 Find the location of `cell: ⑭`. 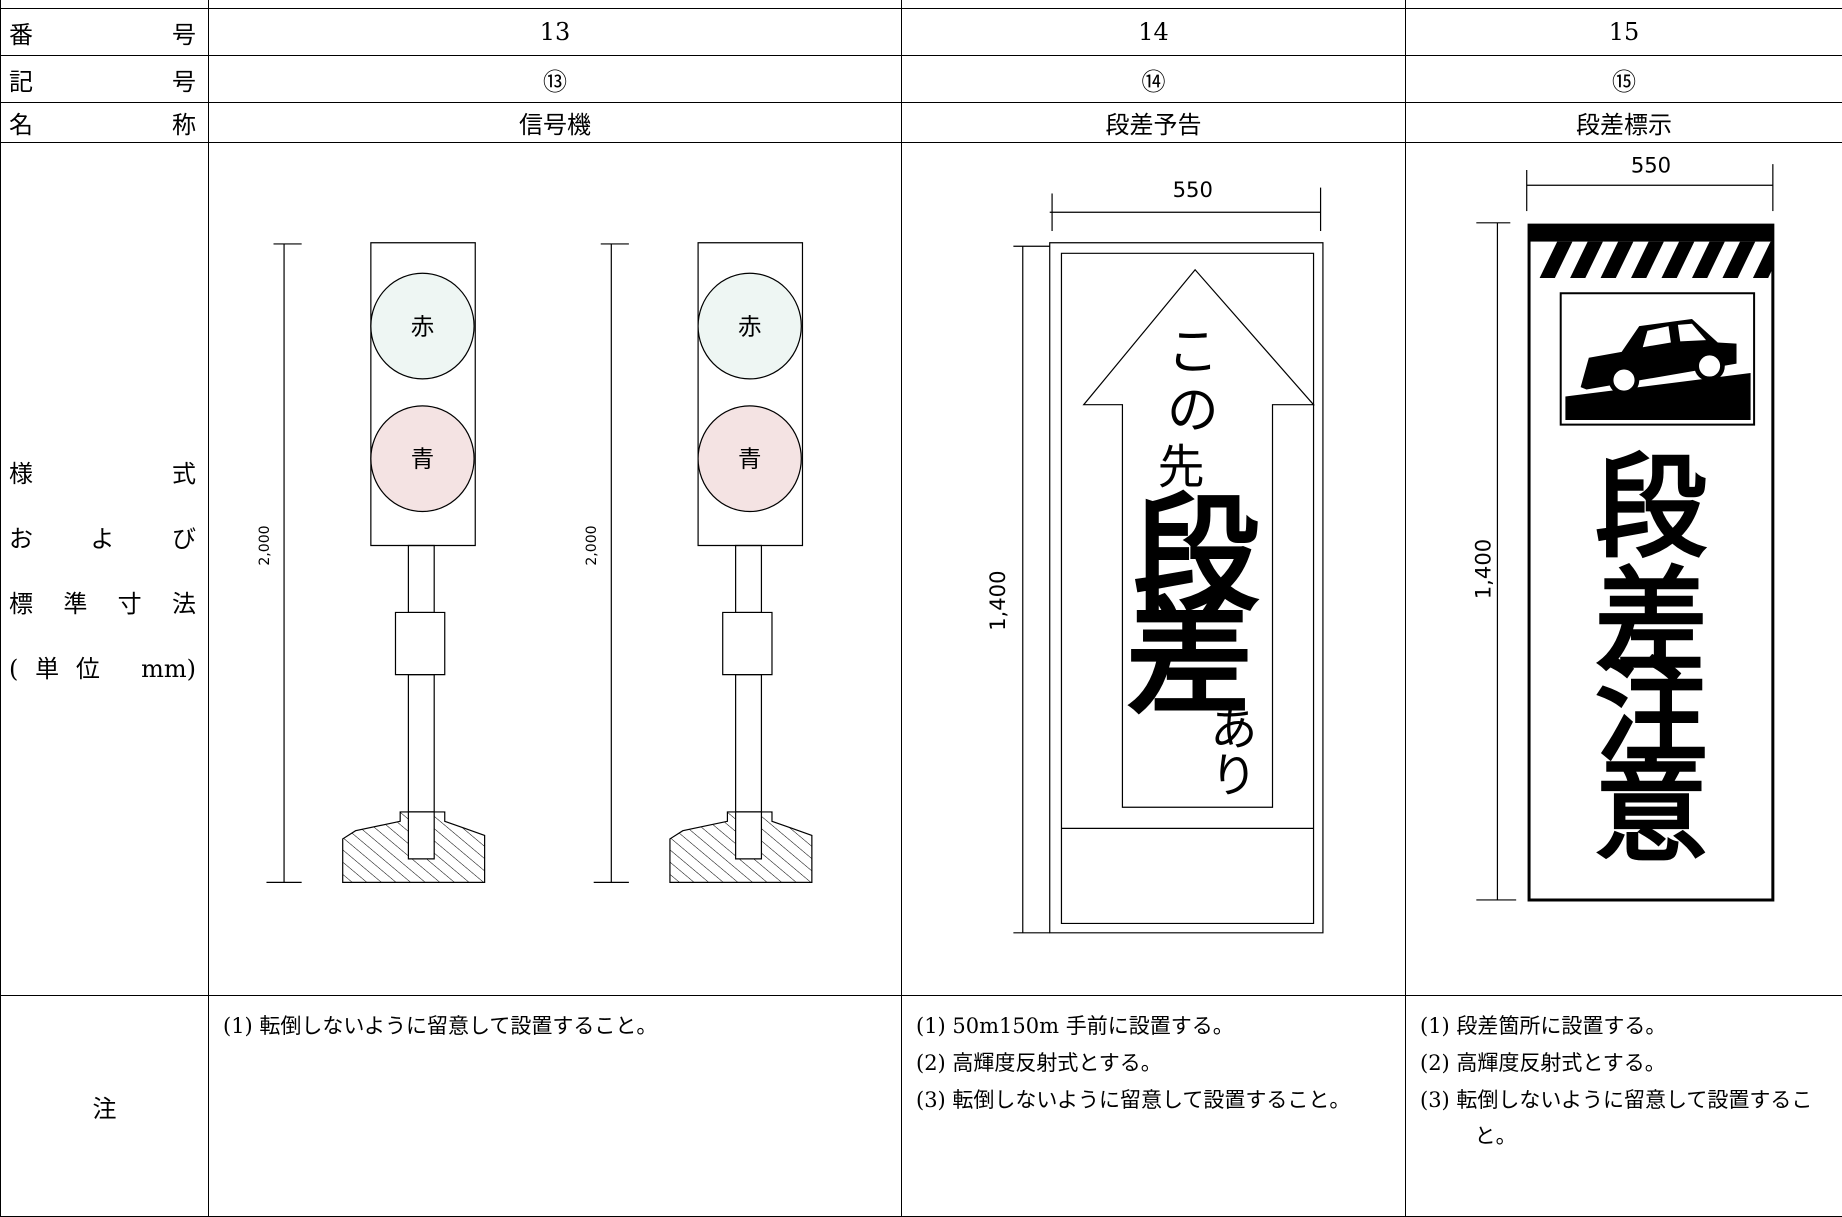

cell: ⑭ is located at coordinates (1154, 79).